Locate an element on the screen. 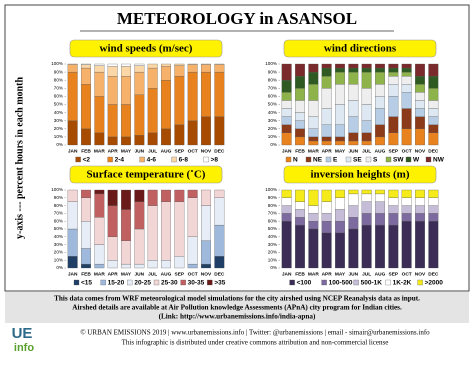 Image resolution: width=474 pixels, height=366 pixels. legend-label: E is located at coordinates (335, 160).